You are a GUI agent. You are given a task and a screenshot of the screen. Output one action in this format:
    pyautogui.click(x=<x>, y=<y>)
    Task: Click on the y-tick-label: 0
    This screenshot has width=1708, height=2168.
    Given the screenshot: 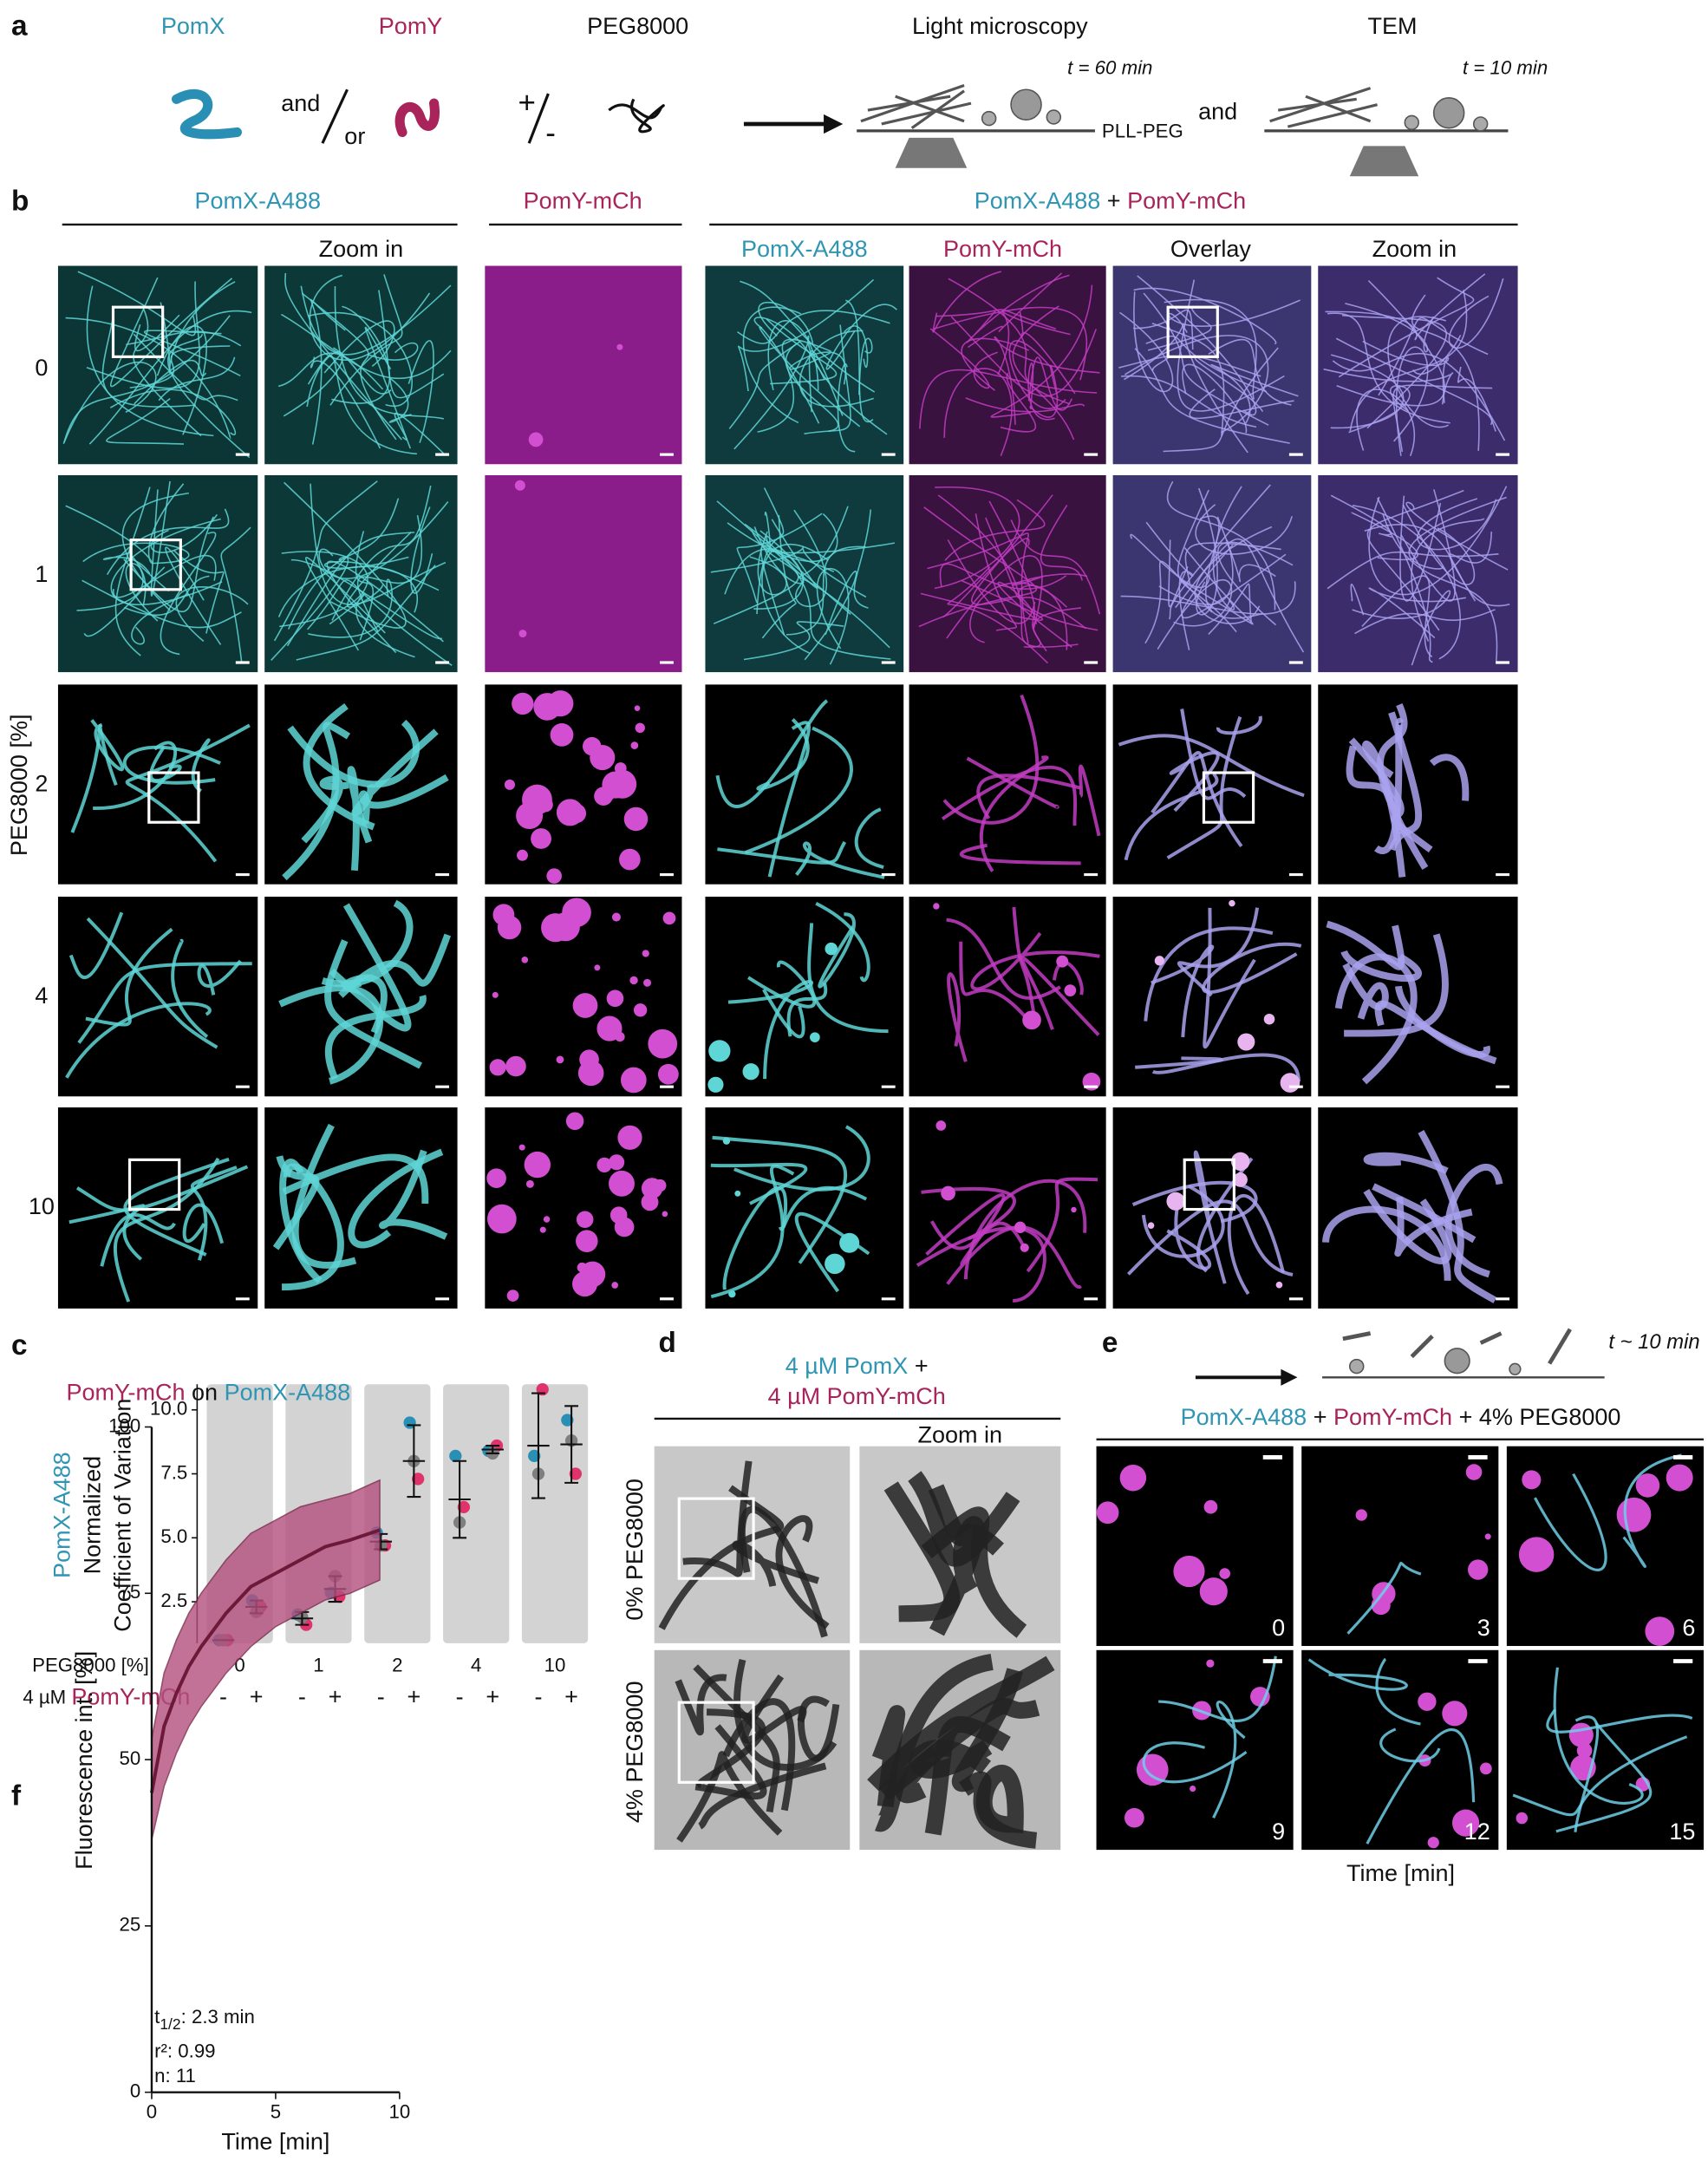 What is the action you would take?
    pyautogui.click(x=135, y=2091)
    